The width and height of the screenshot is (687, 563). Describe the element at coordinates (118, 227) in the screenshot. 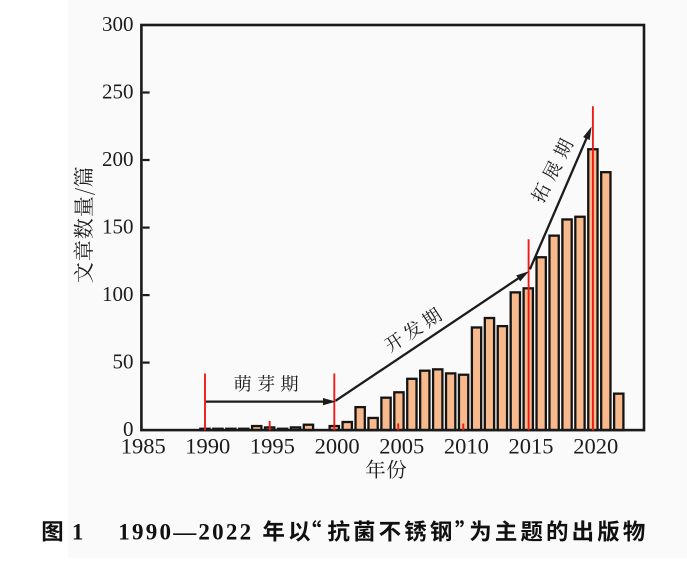

I see `svg-text: 150` at that location.